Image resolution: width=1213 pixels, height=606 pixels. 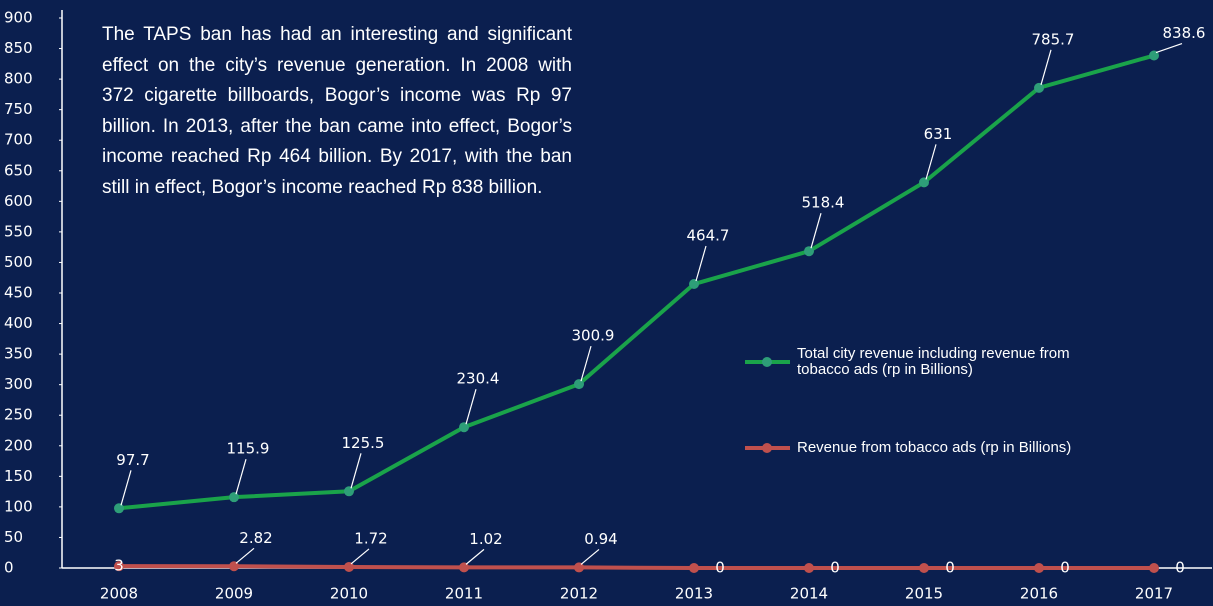 I want to click on y-tick-label: 250, so click(x=18, y=415).